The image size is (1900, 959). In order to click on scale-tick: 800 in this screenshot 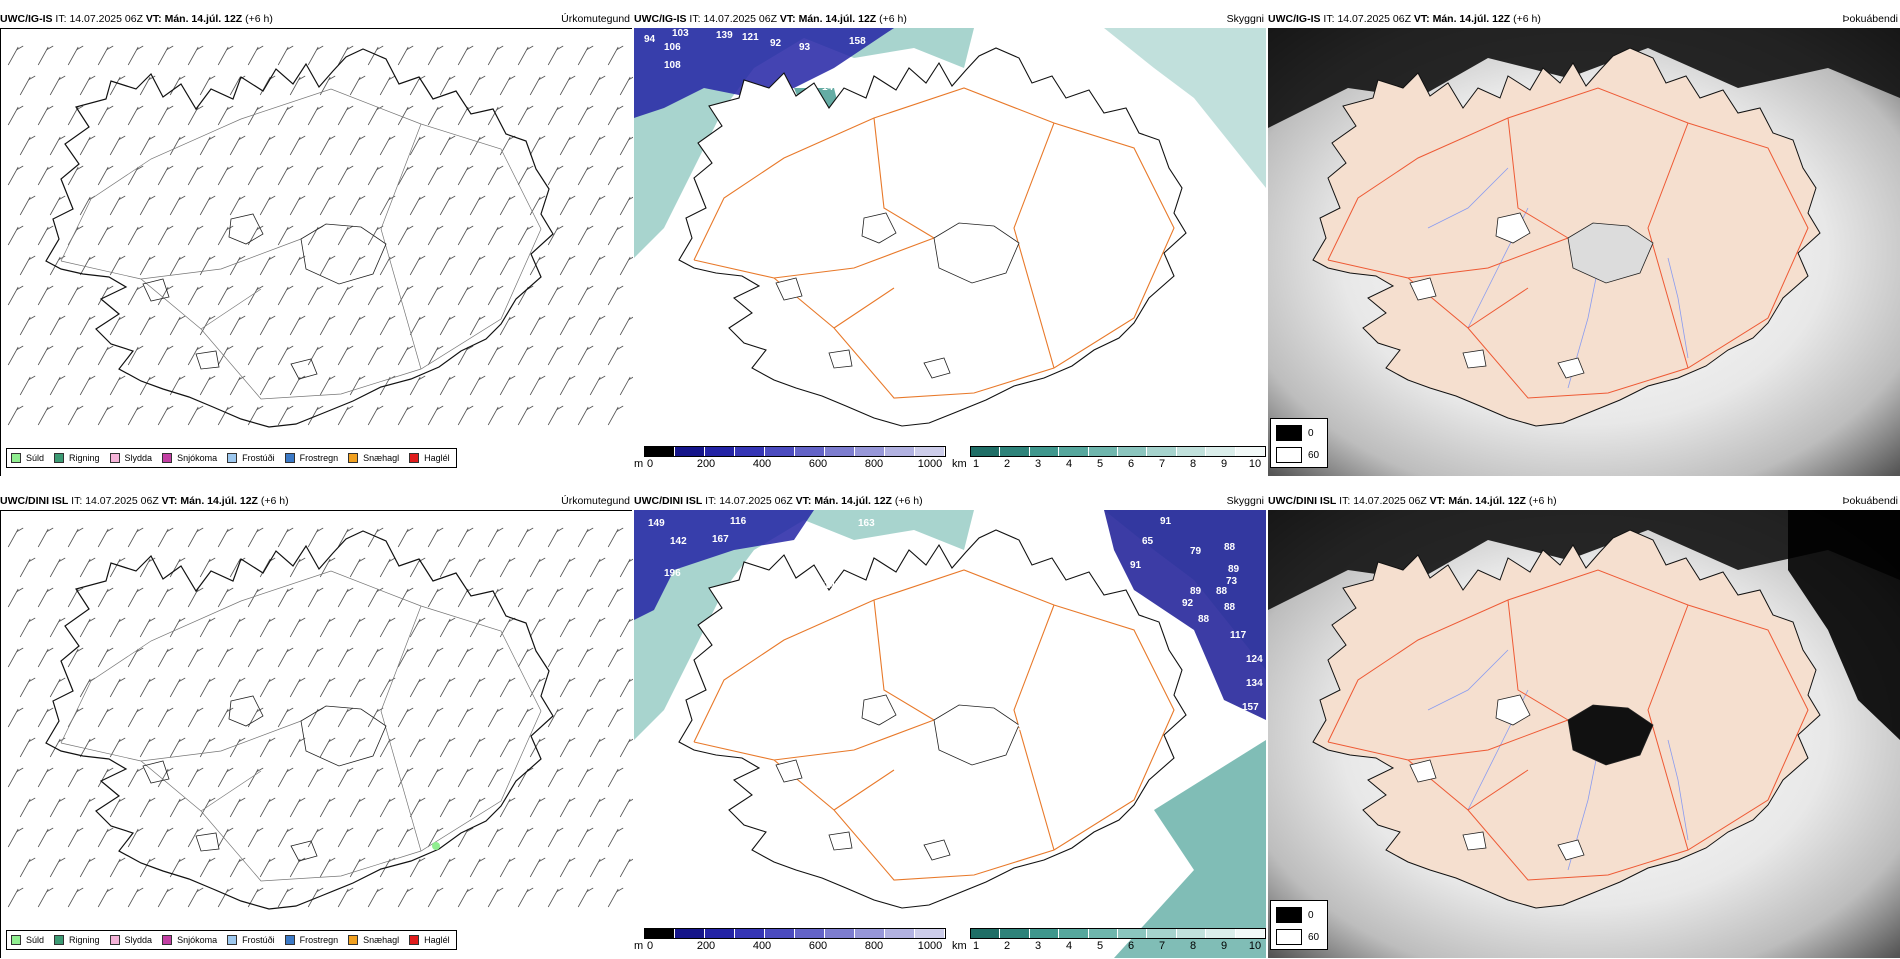, I will do `click(874, 946)`.